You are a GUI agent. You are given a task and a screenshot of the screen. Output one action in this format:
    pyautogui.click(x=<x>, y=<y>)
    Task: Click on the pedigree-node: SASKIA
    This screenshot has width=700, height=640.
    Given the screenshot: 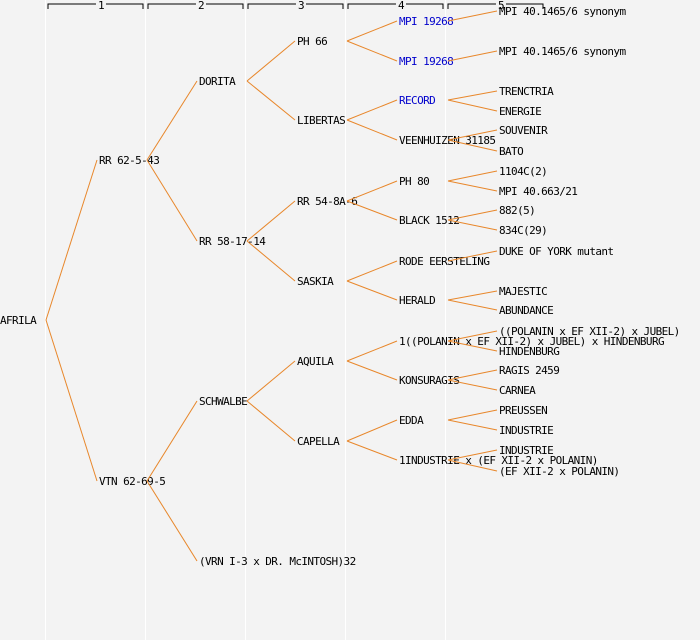 What is the action you would take?
    pyautogui.click(x=315, y=281)
    